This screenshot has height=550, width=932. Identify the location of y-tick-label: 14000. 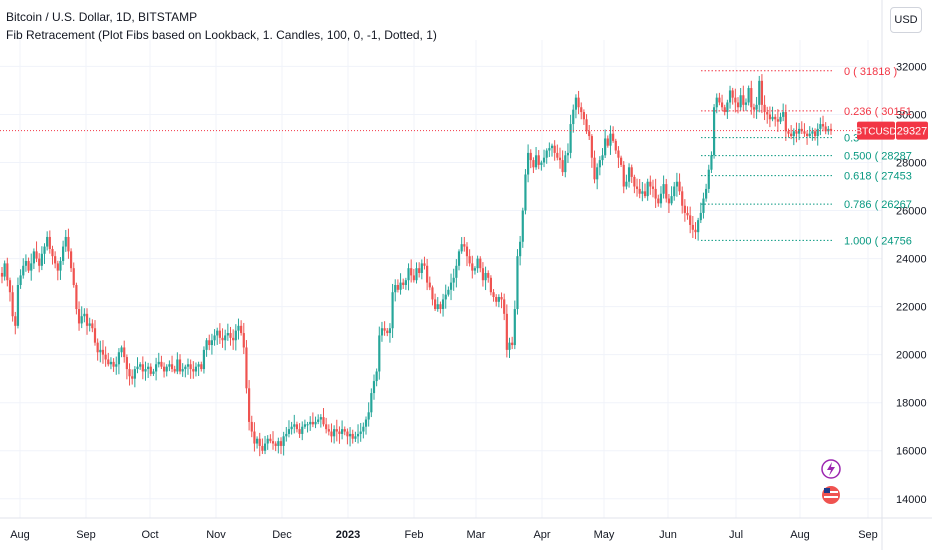
(911, 500).